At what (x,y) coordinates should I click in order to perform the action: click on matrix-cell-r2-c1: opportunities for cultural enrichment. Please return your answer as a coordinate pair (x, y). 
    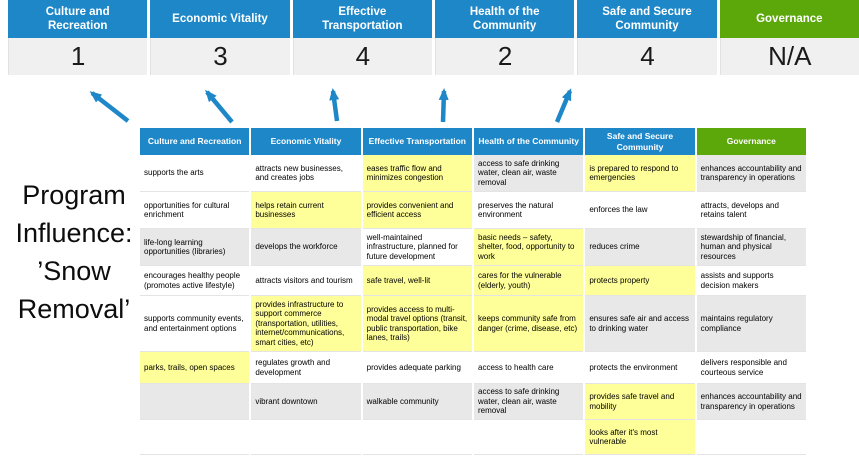
    Looking at the image, I should click on (195, 210).